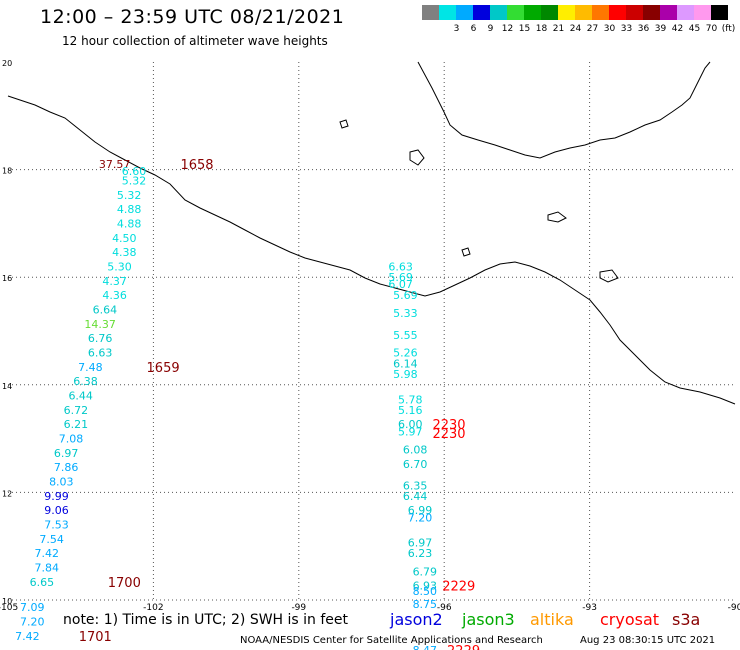 This screenshot has height=650, width=740. What do you see at coordinates (85, 381) in the screenshot?
I see `swh-value-label: 6.38` at bounding box center [85, 381].